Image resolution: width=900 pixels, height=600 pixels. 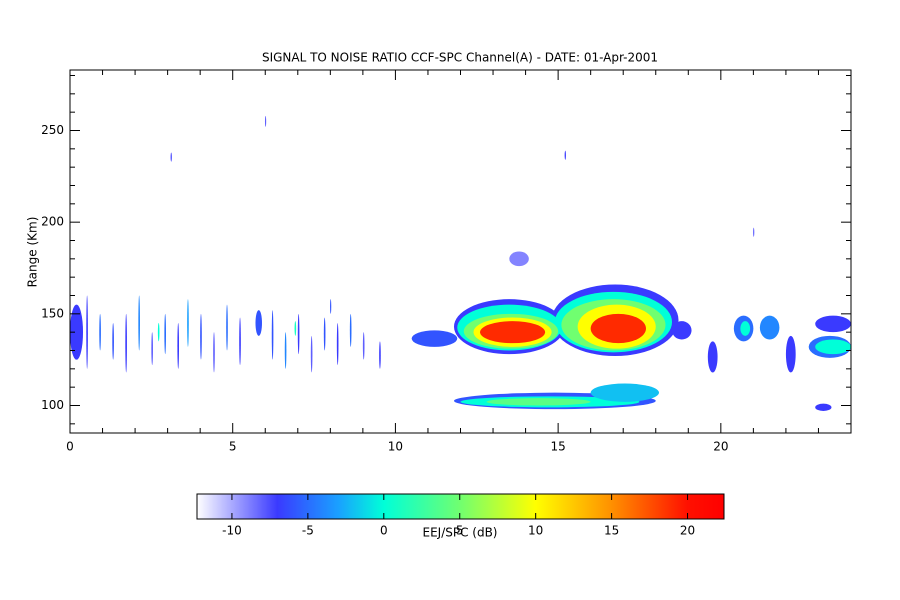 What do you see at coordinates (384, 531) in the screenshot?
I see `colorbar-tick-label: 0` at bounding box center [384, 531].